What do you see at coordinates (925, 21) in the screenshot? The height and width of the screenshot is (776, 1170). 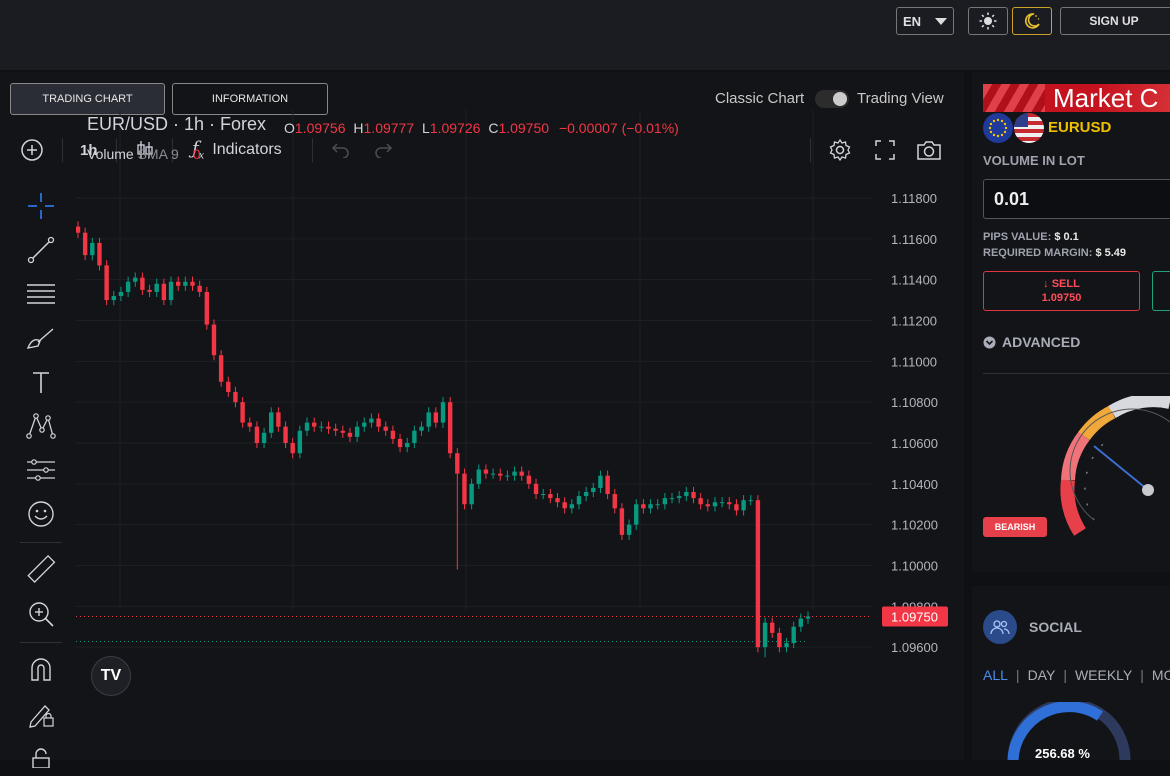 I see `language-select: EN` at bounding box center [925, 21].